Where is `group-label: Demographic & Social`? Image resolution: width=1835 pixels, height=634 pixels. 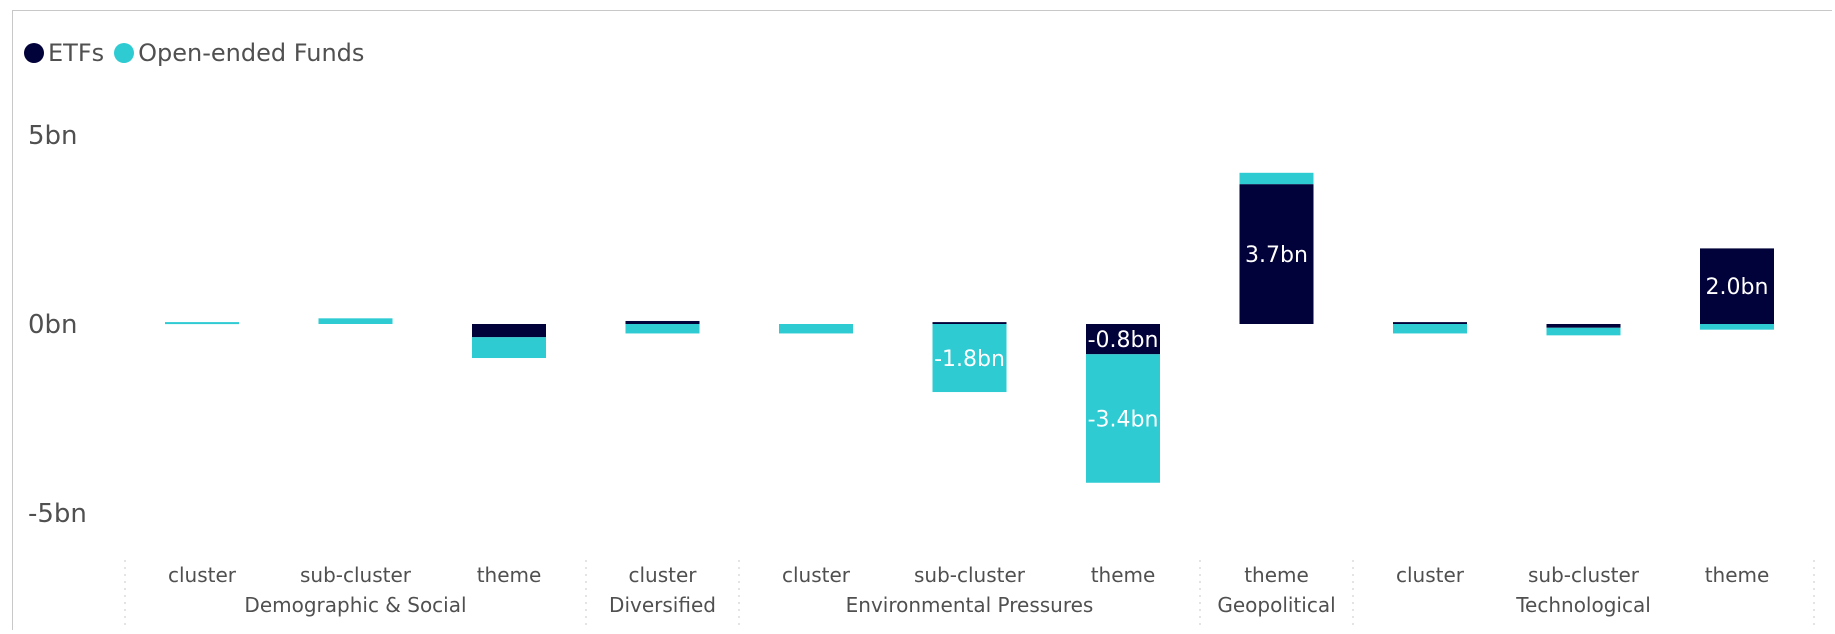
group-label: Demographic & Social is located at coordinates (355, 605).